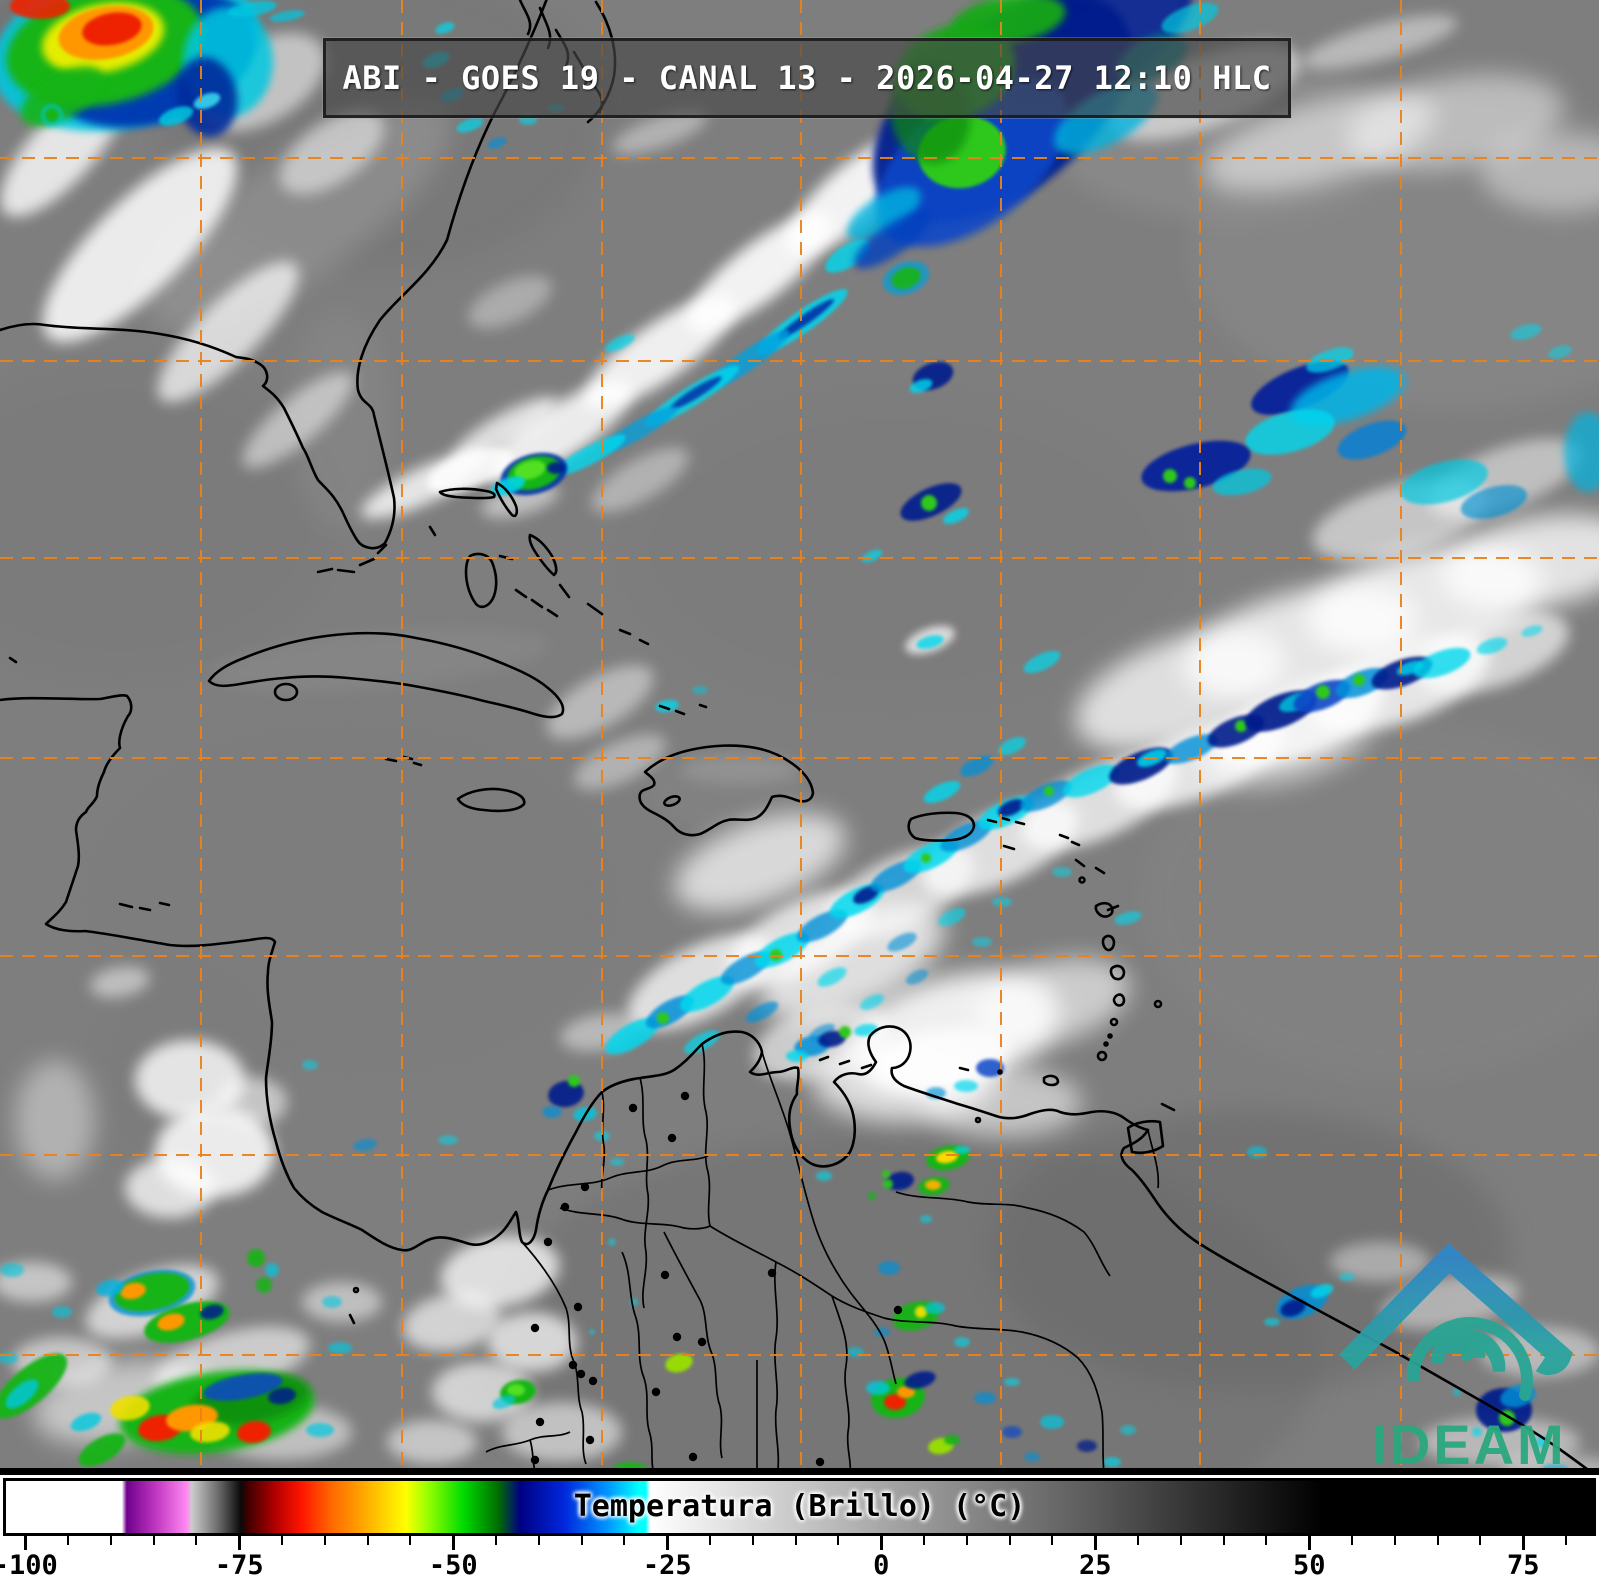  I want to click on islands-south-caribbean, so click(939, 1089).